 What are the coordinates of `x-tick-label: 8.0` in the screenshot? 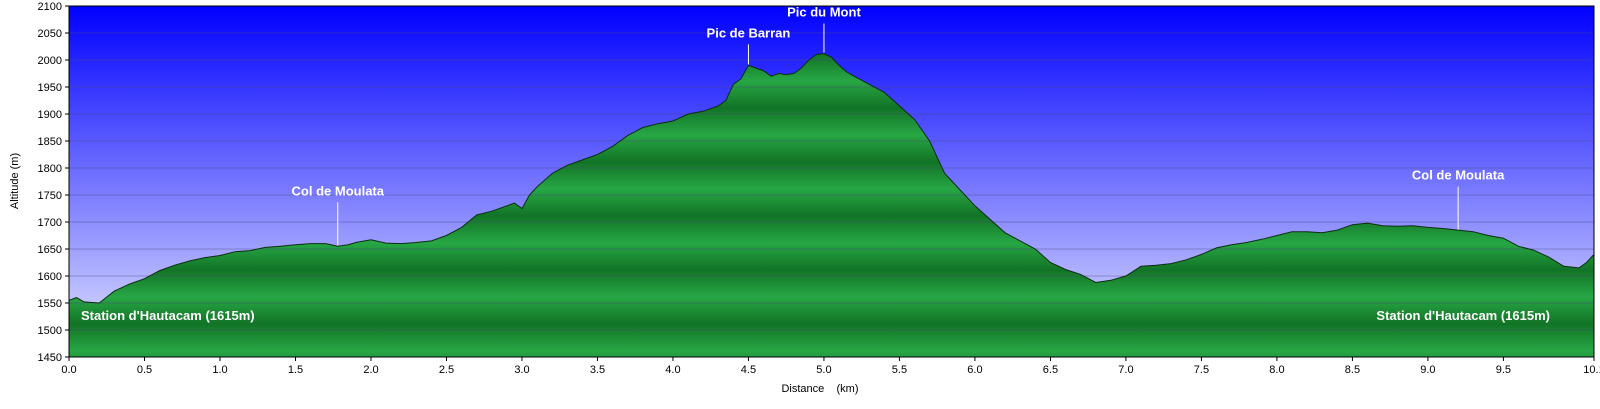 It's located at (1276, 370).